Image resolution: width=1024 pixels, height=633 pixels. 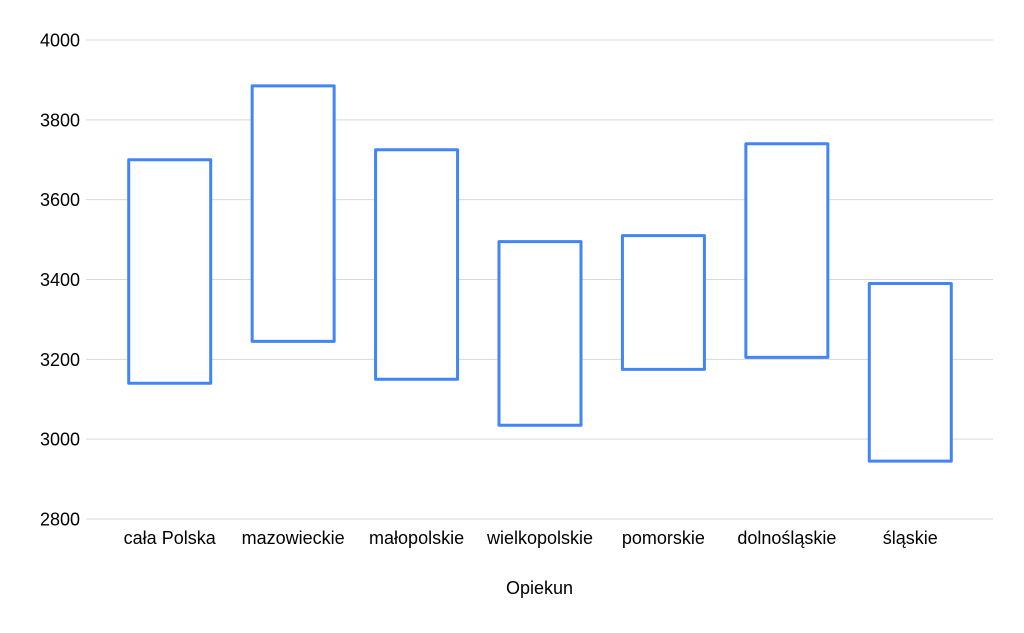 What do you see at coordinates (539, 538) in the screenshot?
I see `x-tick-label: wielkopolskie` at bounding box center [539, 538].